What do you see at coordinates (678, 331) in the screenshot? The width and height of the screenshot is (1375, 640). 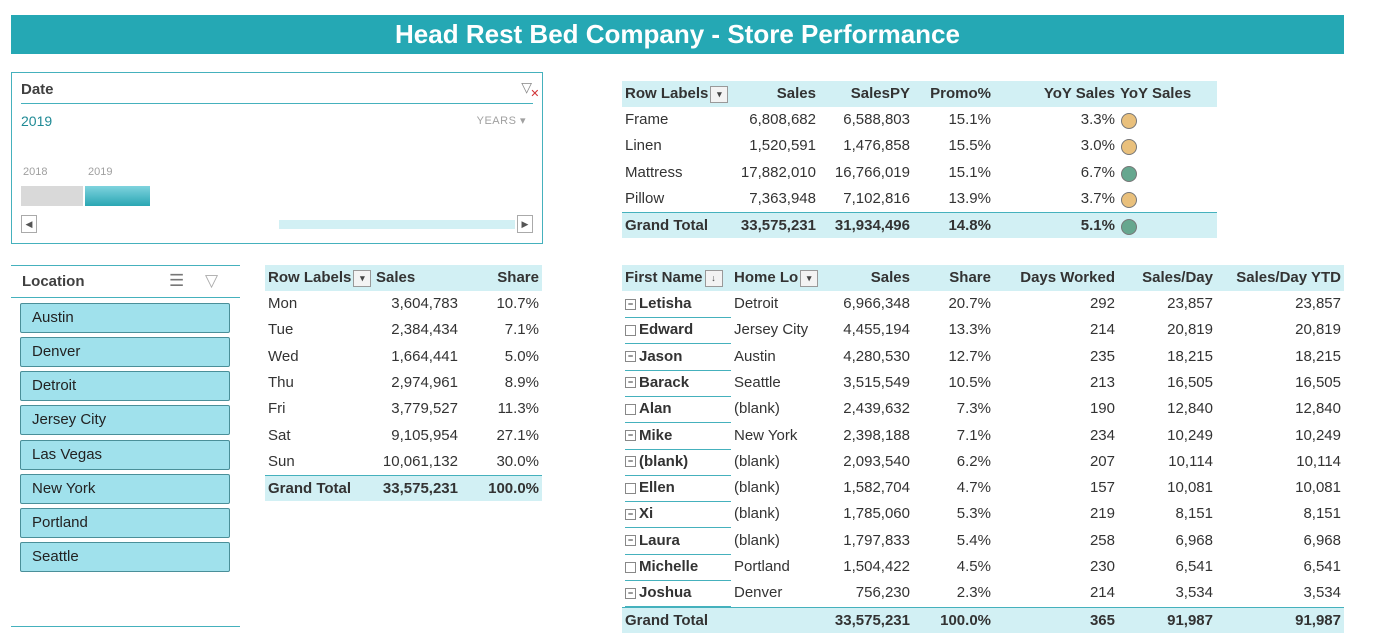 I see `first-name-cell: Edward` at bounding box center [678, 331].